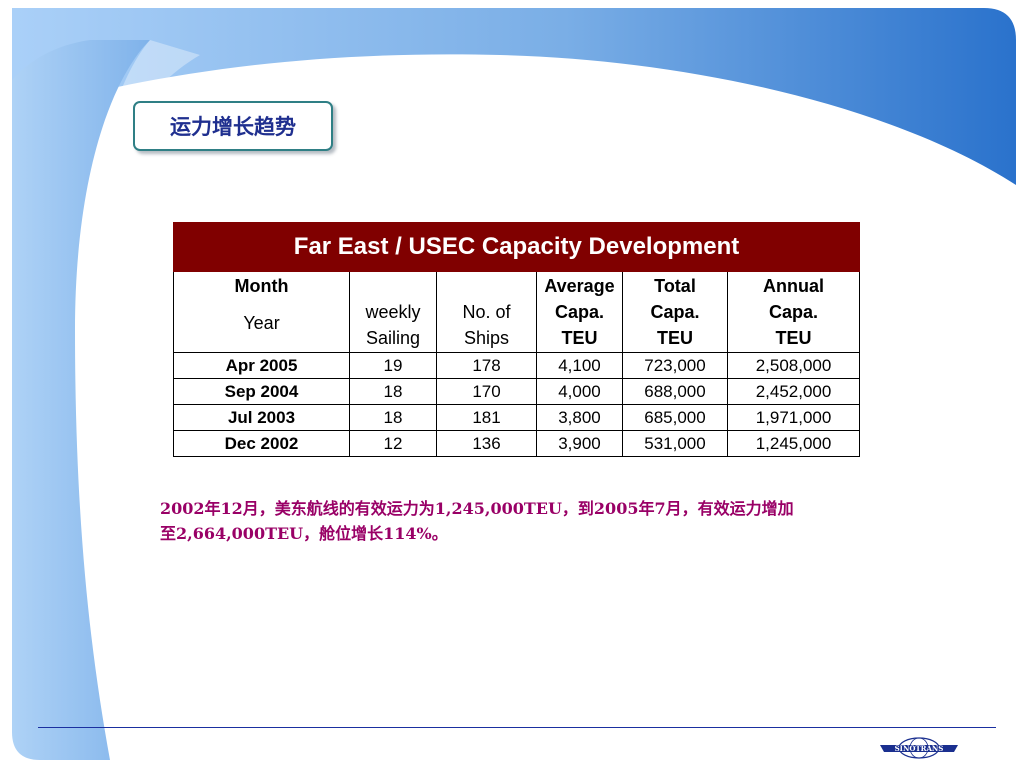 This screenshot has height=768, width=1024. Describe the element at coordinates (794, 286) in the screenshot. I see `header-annual-1: Annual` at that location.